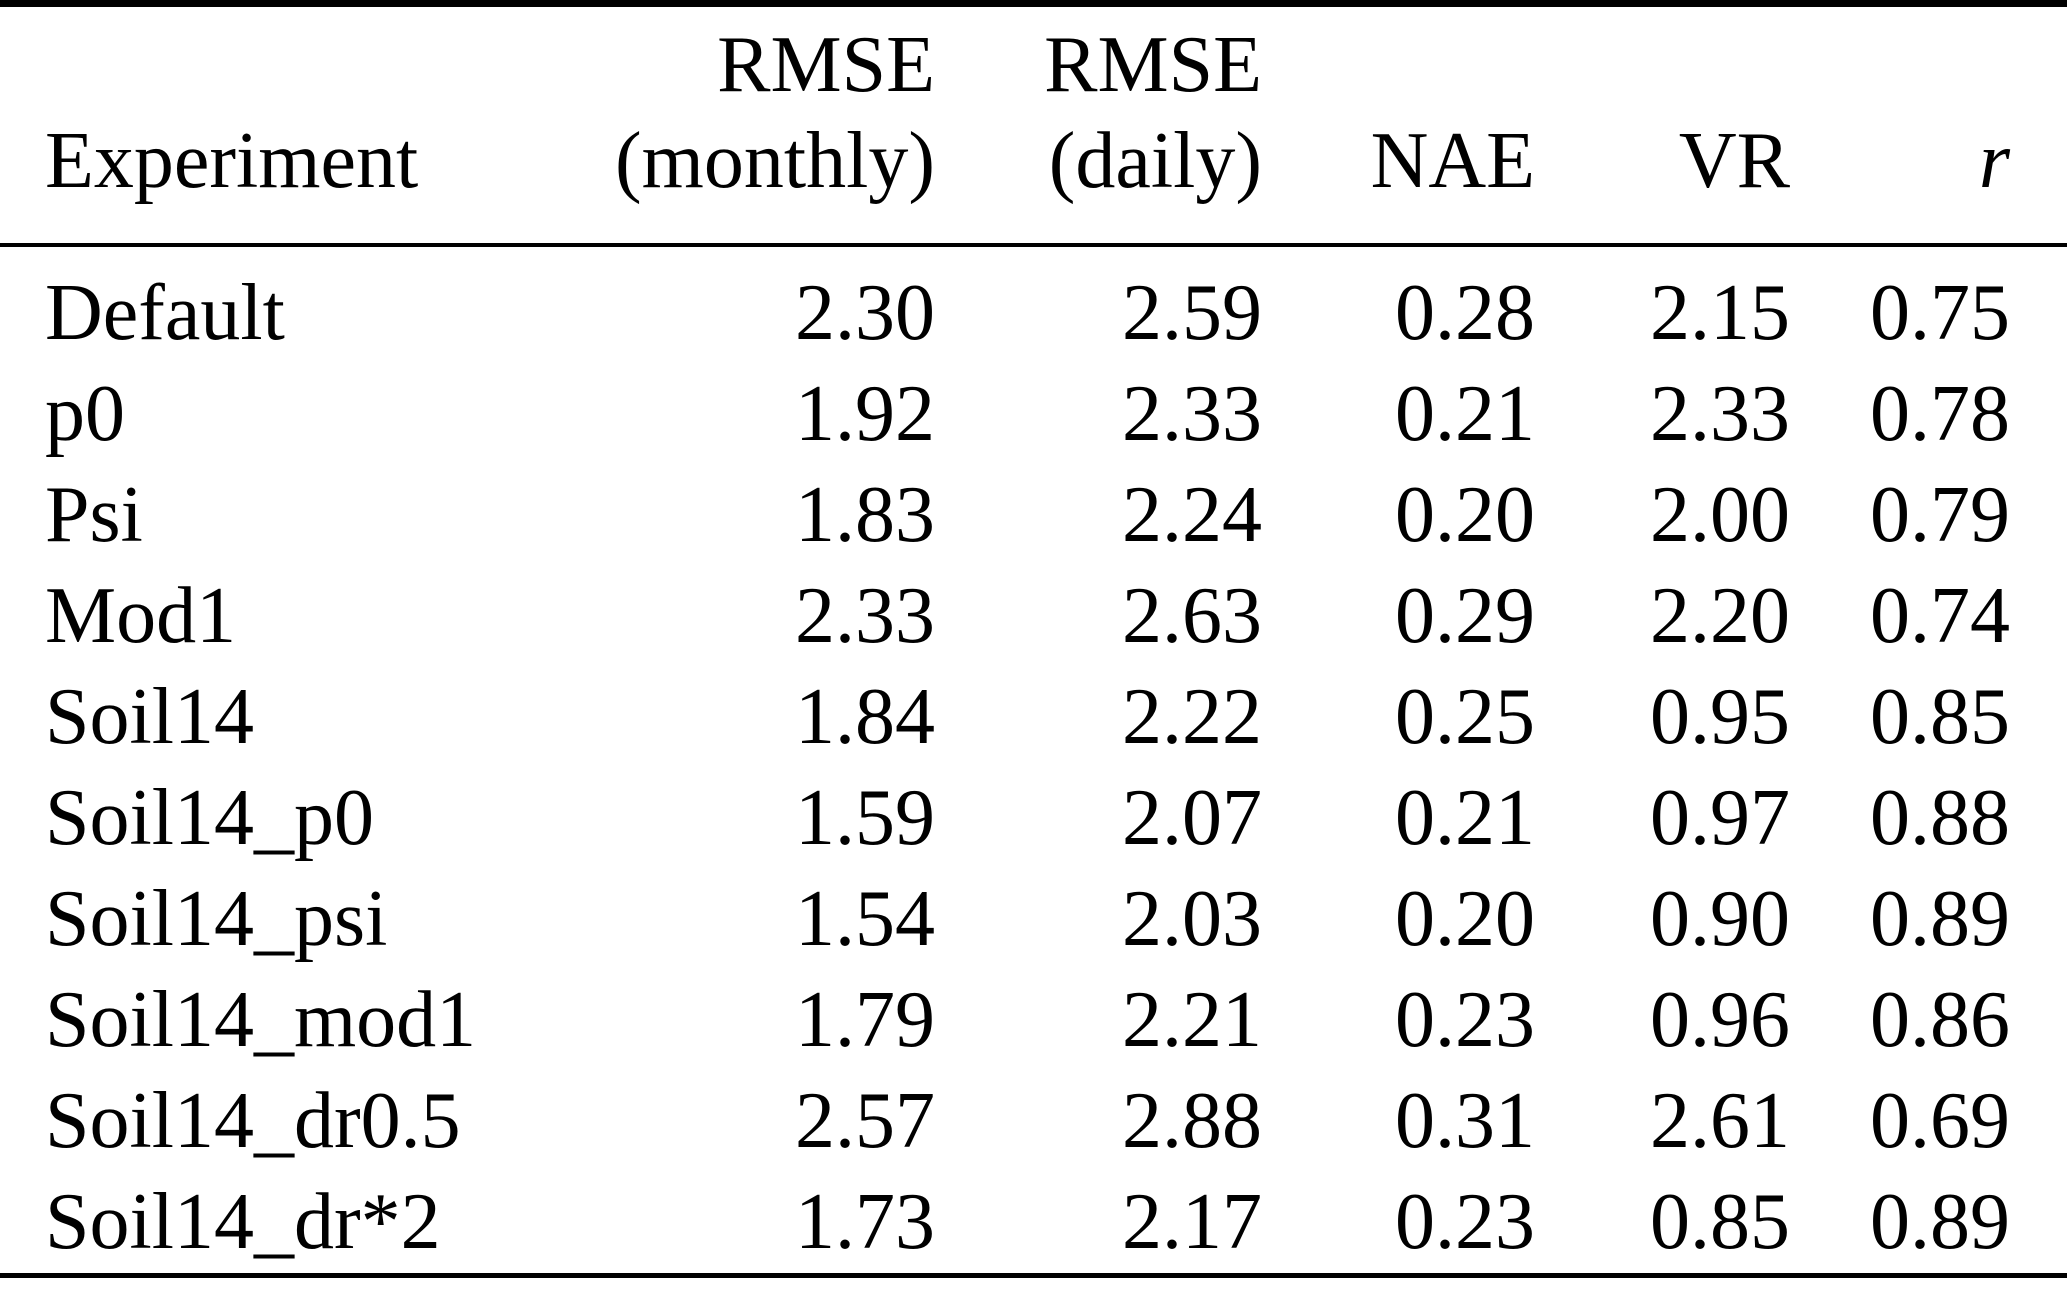  I want to click on cell-r: 0.78, so click(1940, 414).